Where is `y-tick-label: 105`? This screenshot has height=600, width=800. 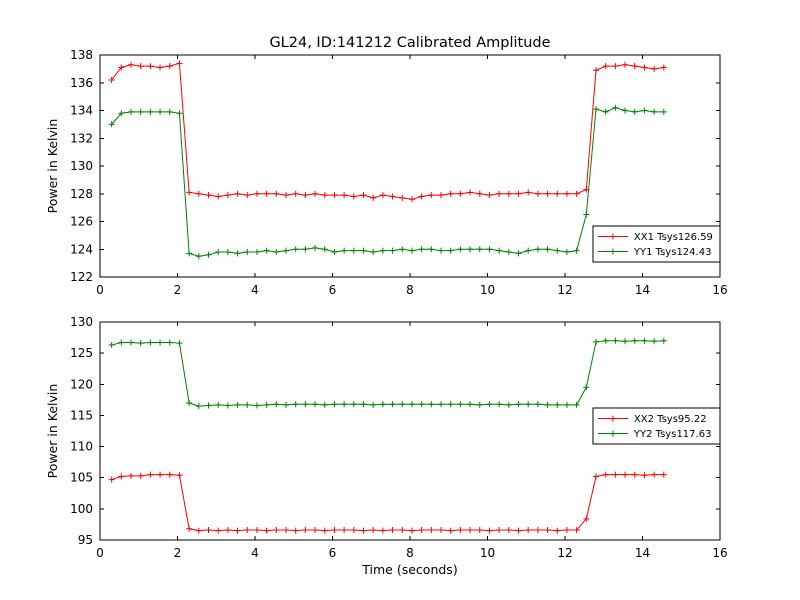 y-tick-label: 105 is located at coordinates (81, 478).